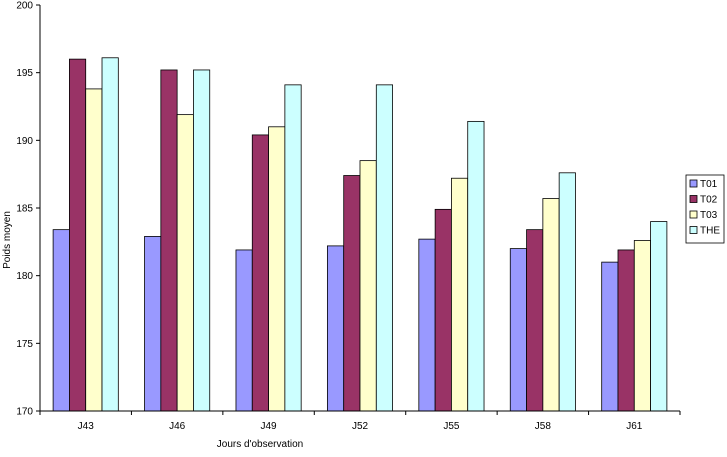 The height and width of the screenshot is (457, 727). What do you see at coordinates (352, 293) in the screenshot?
I see `bar-t02-j52` at bounding box center [352, 293].